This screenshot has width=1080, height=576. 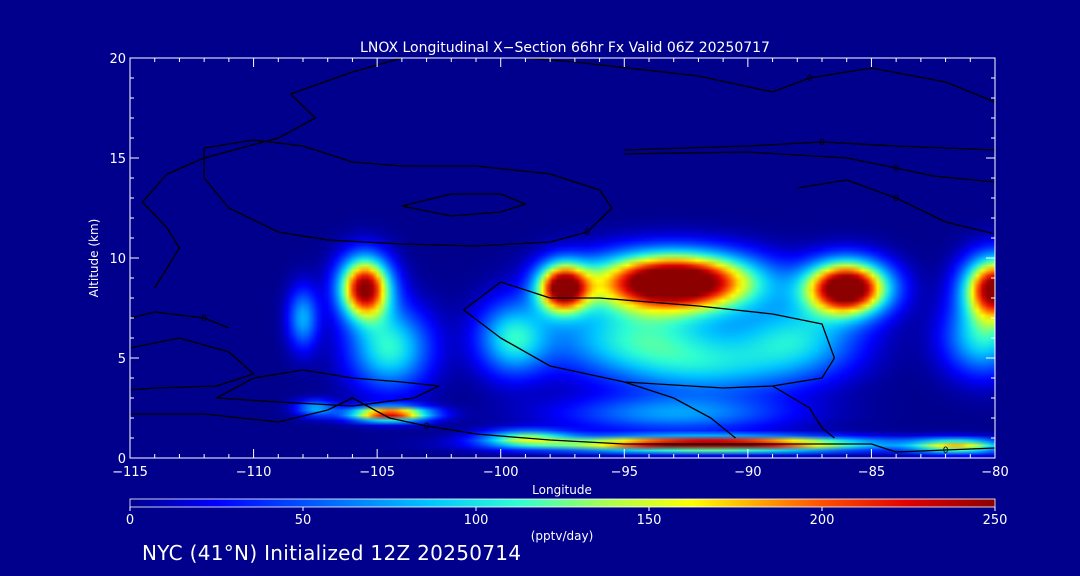 I want to click on colorbar, so click(x=562, y=503).